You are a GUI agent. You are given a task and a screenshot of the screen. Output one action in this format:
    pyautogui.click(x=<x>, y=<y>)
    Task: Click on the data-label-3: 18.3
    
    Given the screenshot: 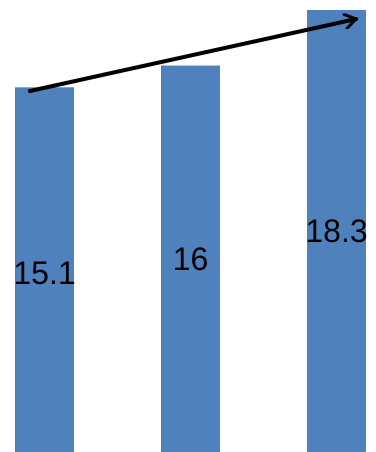 What is the action you would take?
    pyautogui.click(x=336, y=231)
    